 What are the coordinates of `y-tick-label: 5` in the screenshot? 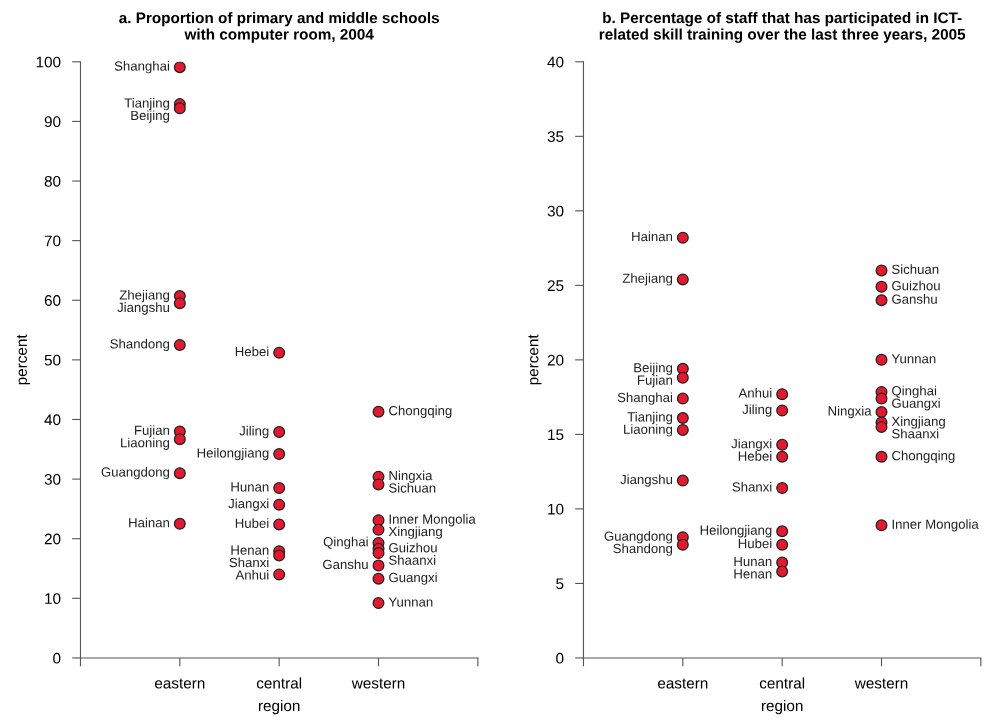 It's located at (560, 584).